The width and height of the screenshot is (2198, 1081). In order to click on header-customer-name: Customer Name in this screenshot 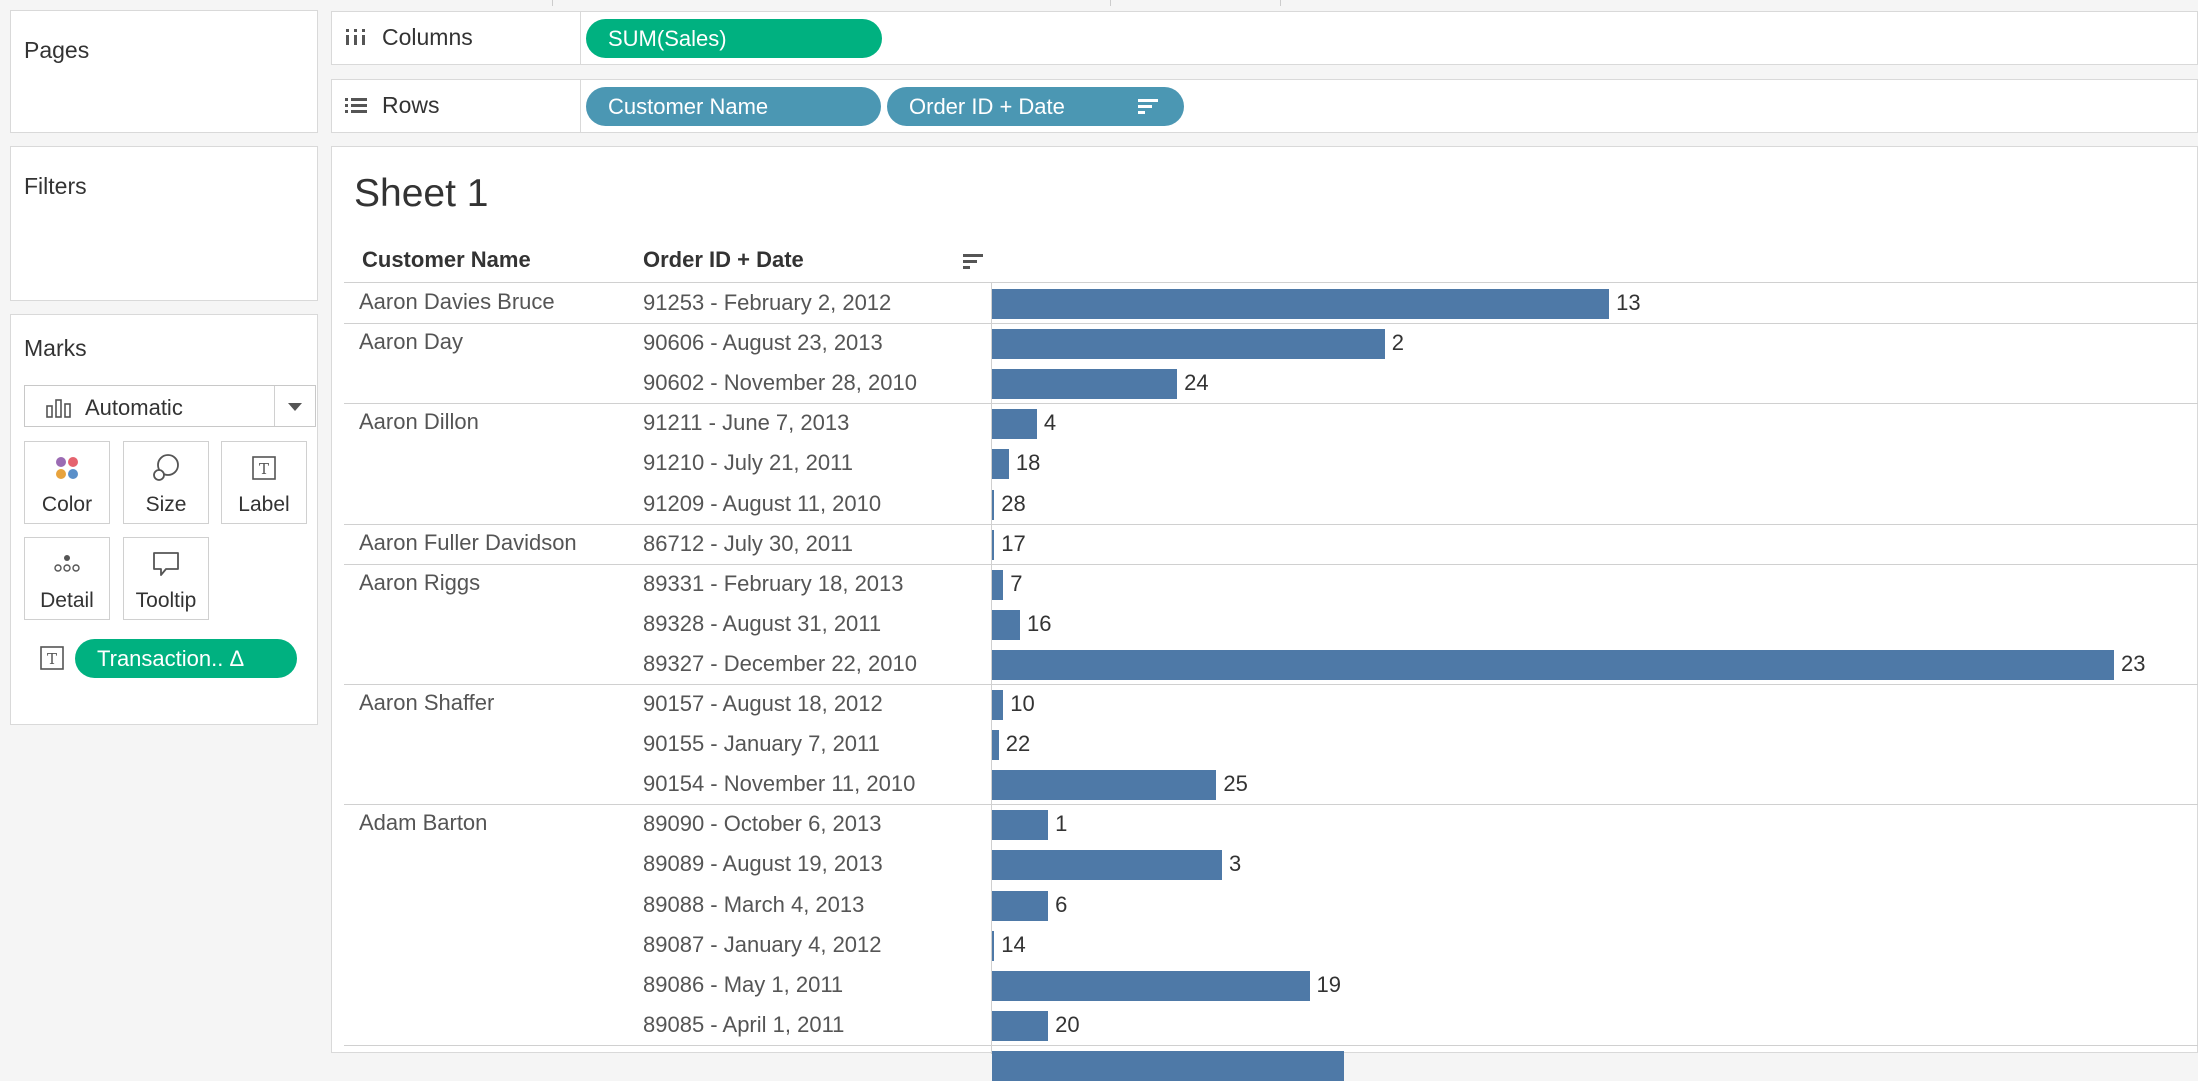, I will do `click(446, 259)`.